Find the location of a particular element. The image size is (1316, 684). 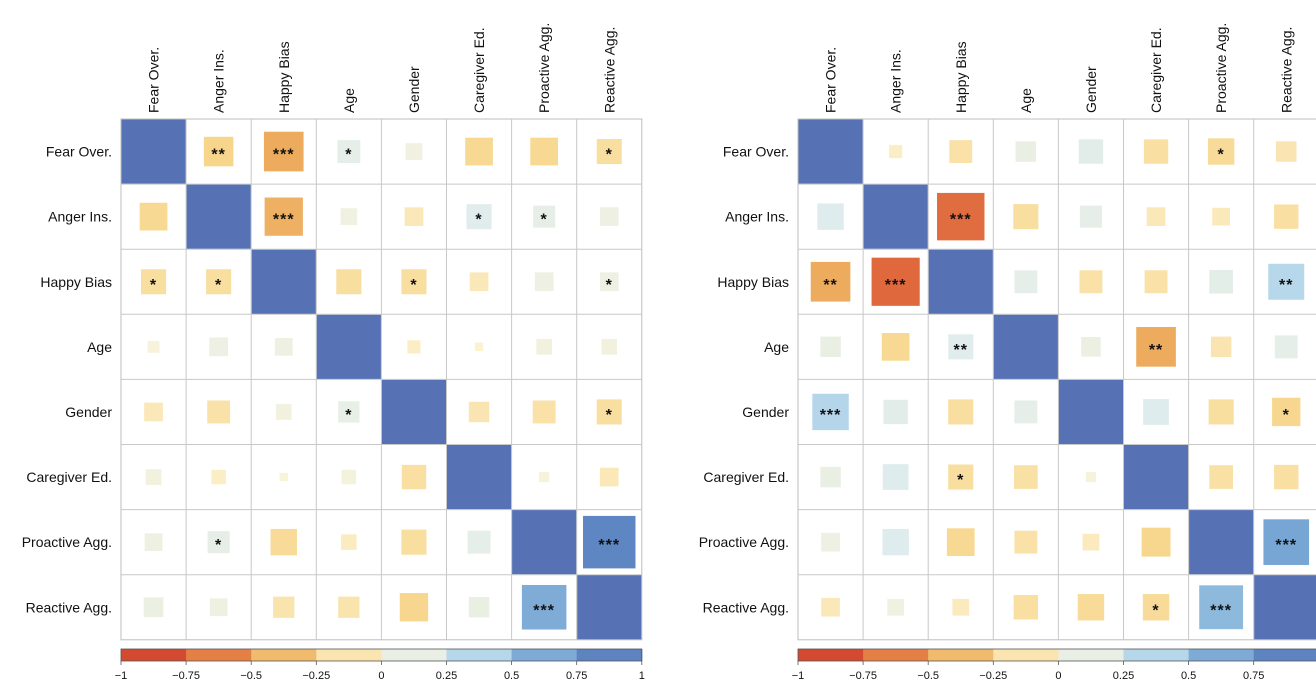

row-label: Gender is located at coordinates (88, 412).